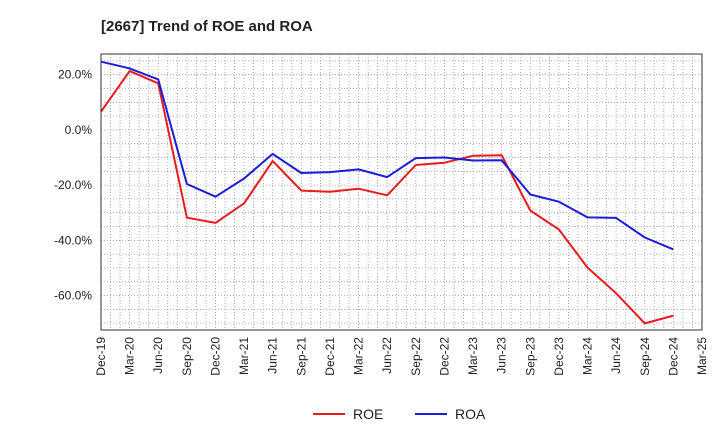 This screenshot has height=440, width=720. What do you see at coordinates (301, 356) in the screenshot?
I see `x-tick-label: Sep-21` at bounding box center [301, 356].